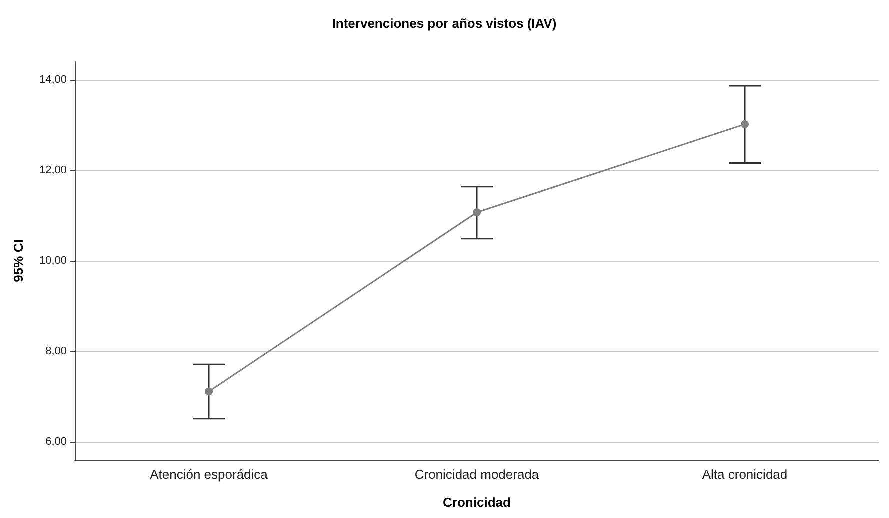 The image size is (889, 518). I want to click on y-tick-label: 10,00, so click(53, 261).